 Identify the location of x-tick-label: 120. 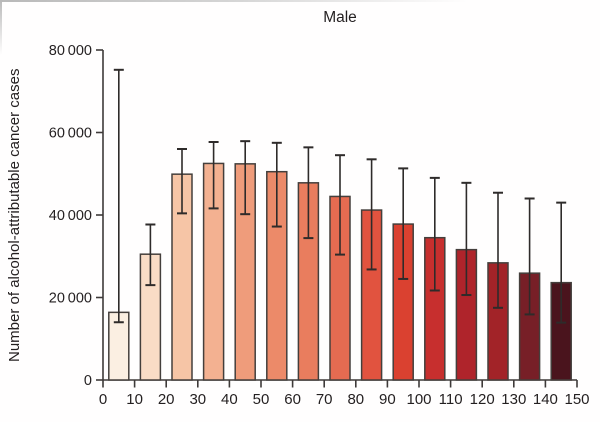
(482, 399).